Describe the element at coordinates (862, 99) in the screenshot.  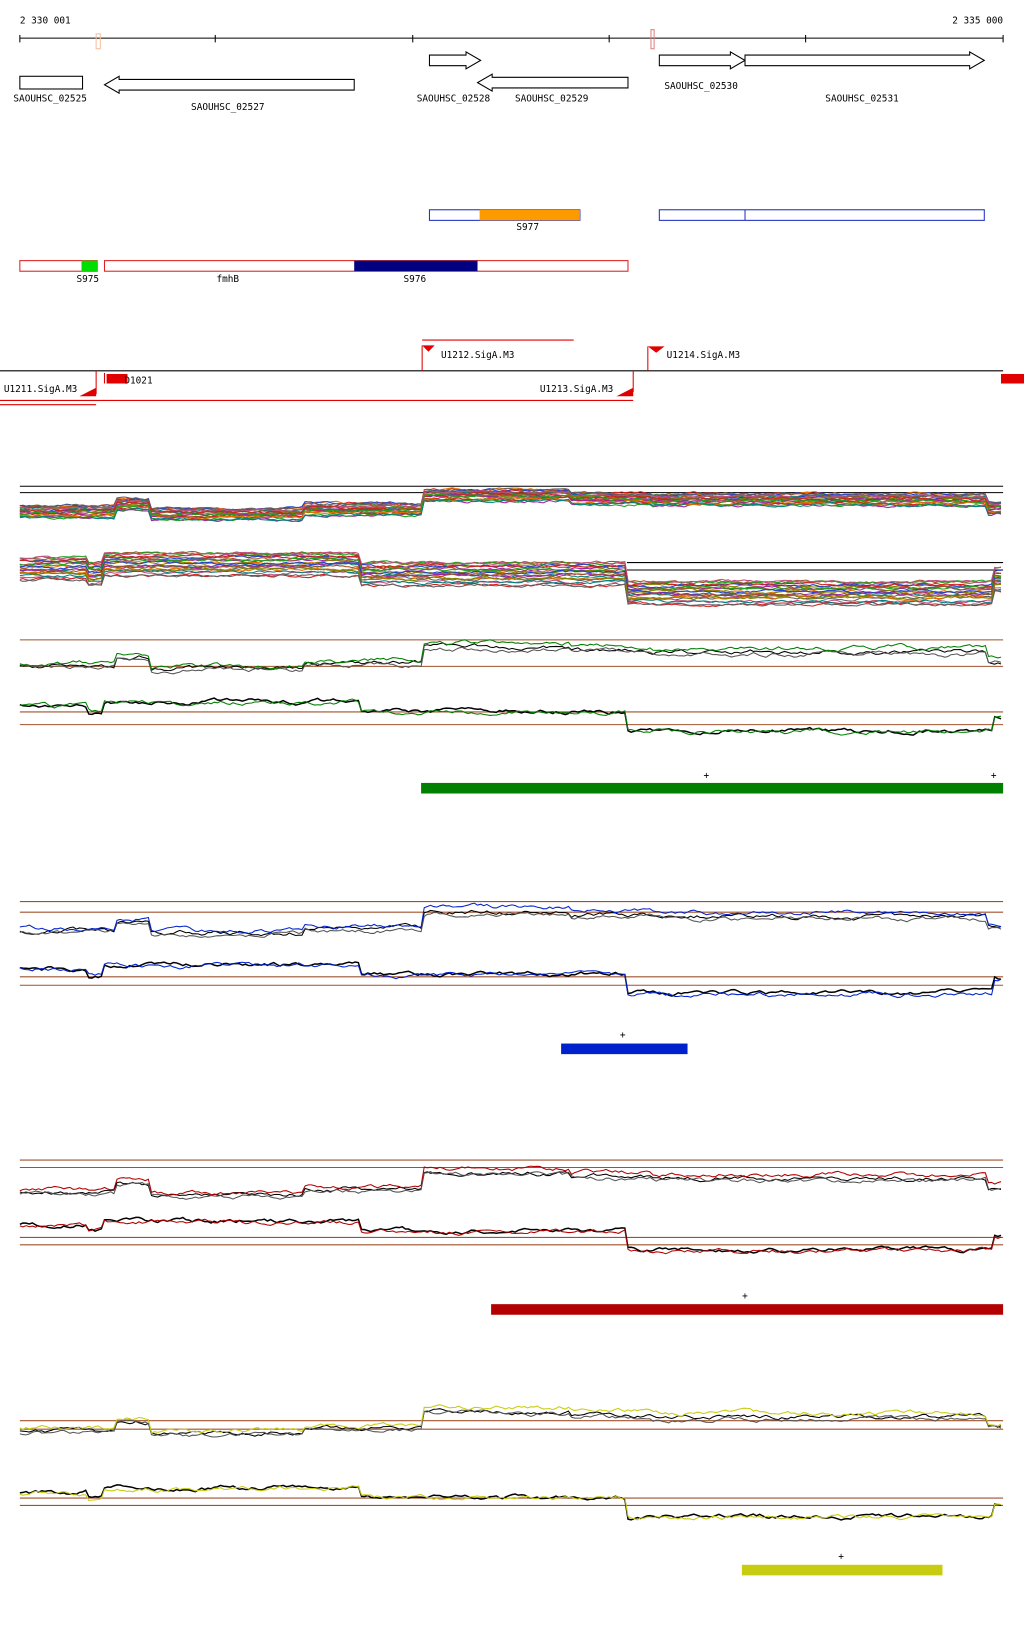
I see `label: SAOUHSC_02531` at that location.